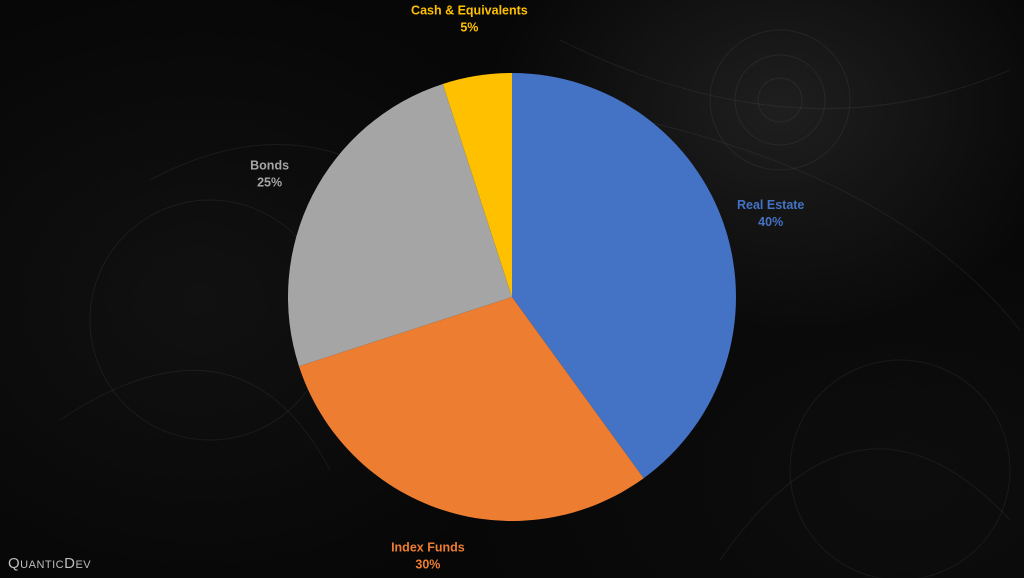 The width and height of the screenshot is (1024, 578). What do you see at coordinates (428, 556) in the screenshot?
I see `slice-label-index-funds: Index Funds 30%` at bounding box center [428, 556].